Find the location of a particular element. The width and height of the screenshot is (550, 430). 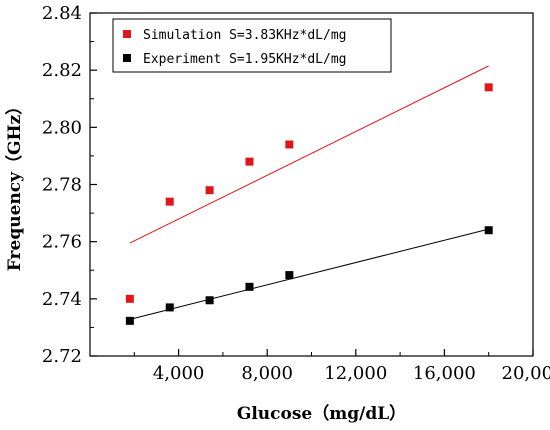

y-tick-label: 2.72 is located at coordinates (62, 356).